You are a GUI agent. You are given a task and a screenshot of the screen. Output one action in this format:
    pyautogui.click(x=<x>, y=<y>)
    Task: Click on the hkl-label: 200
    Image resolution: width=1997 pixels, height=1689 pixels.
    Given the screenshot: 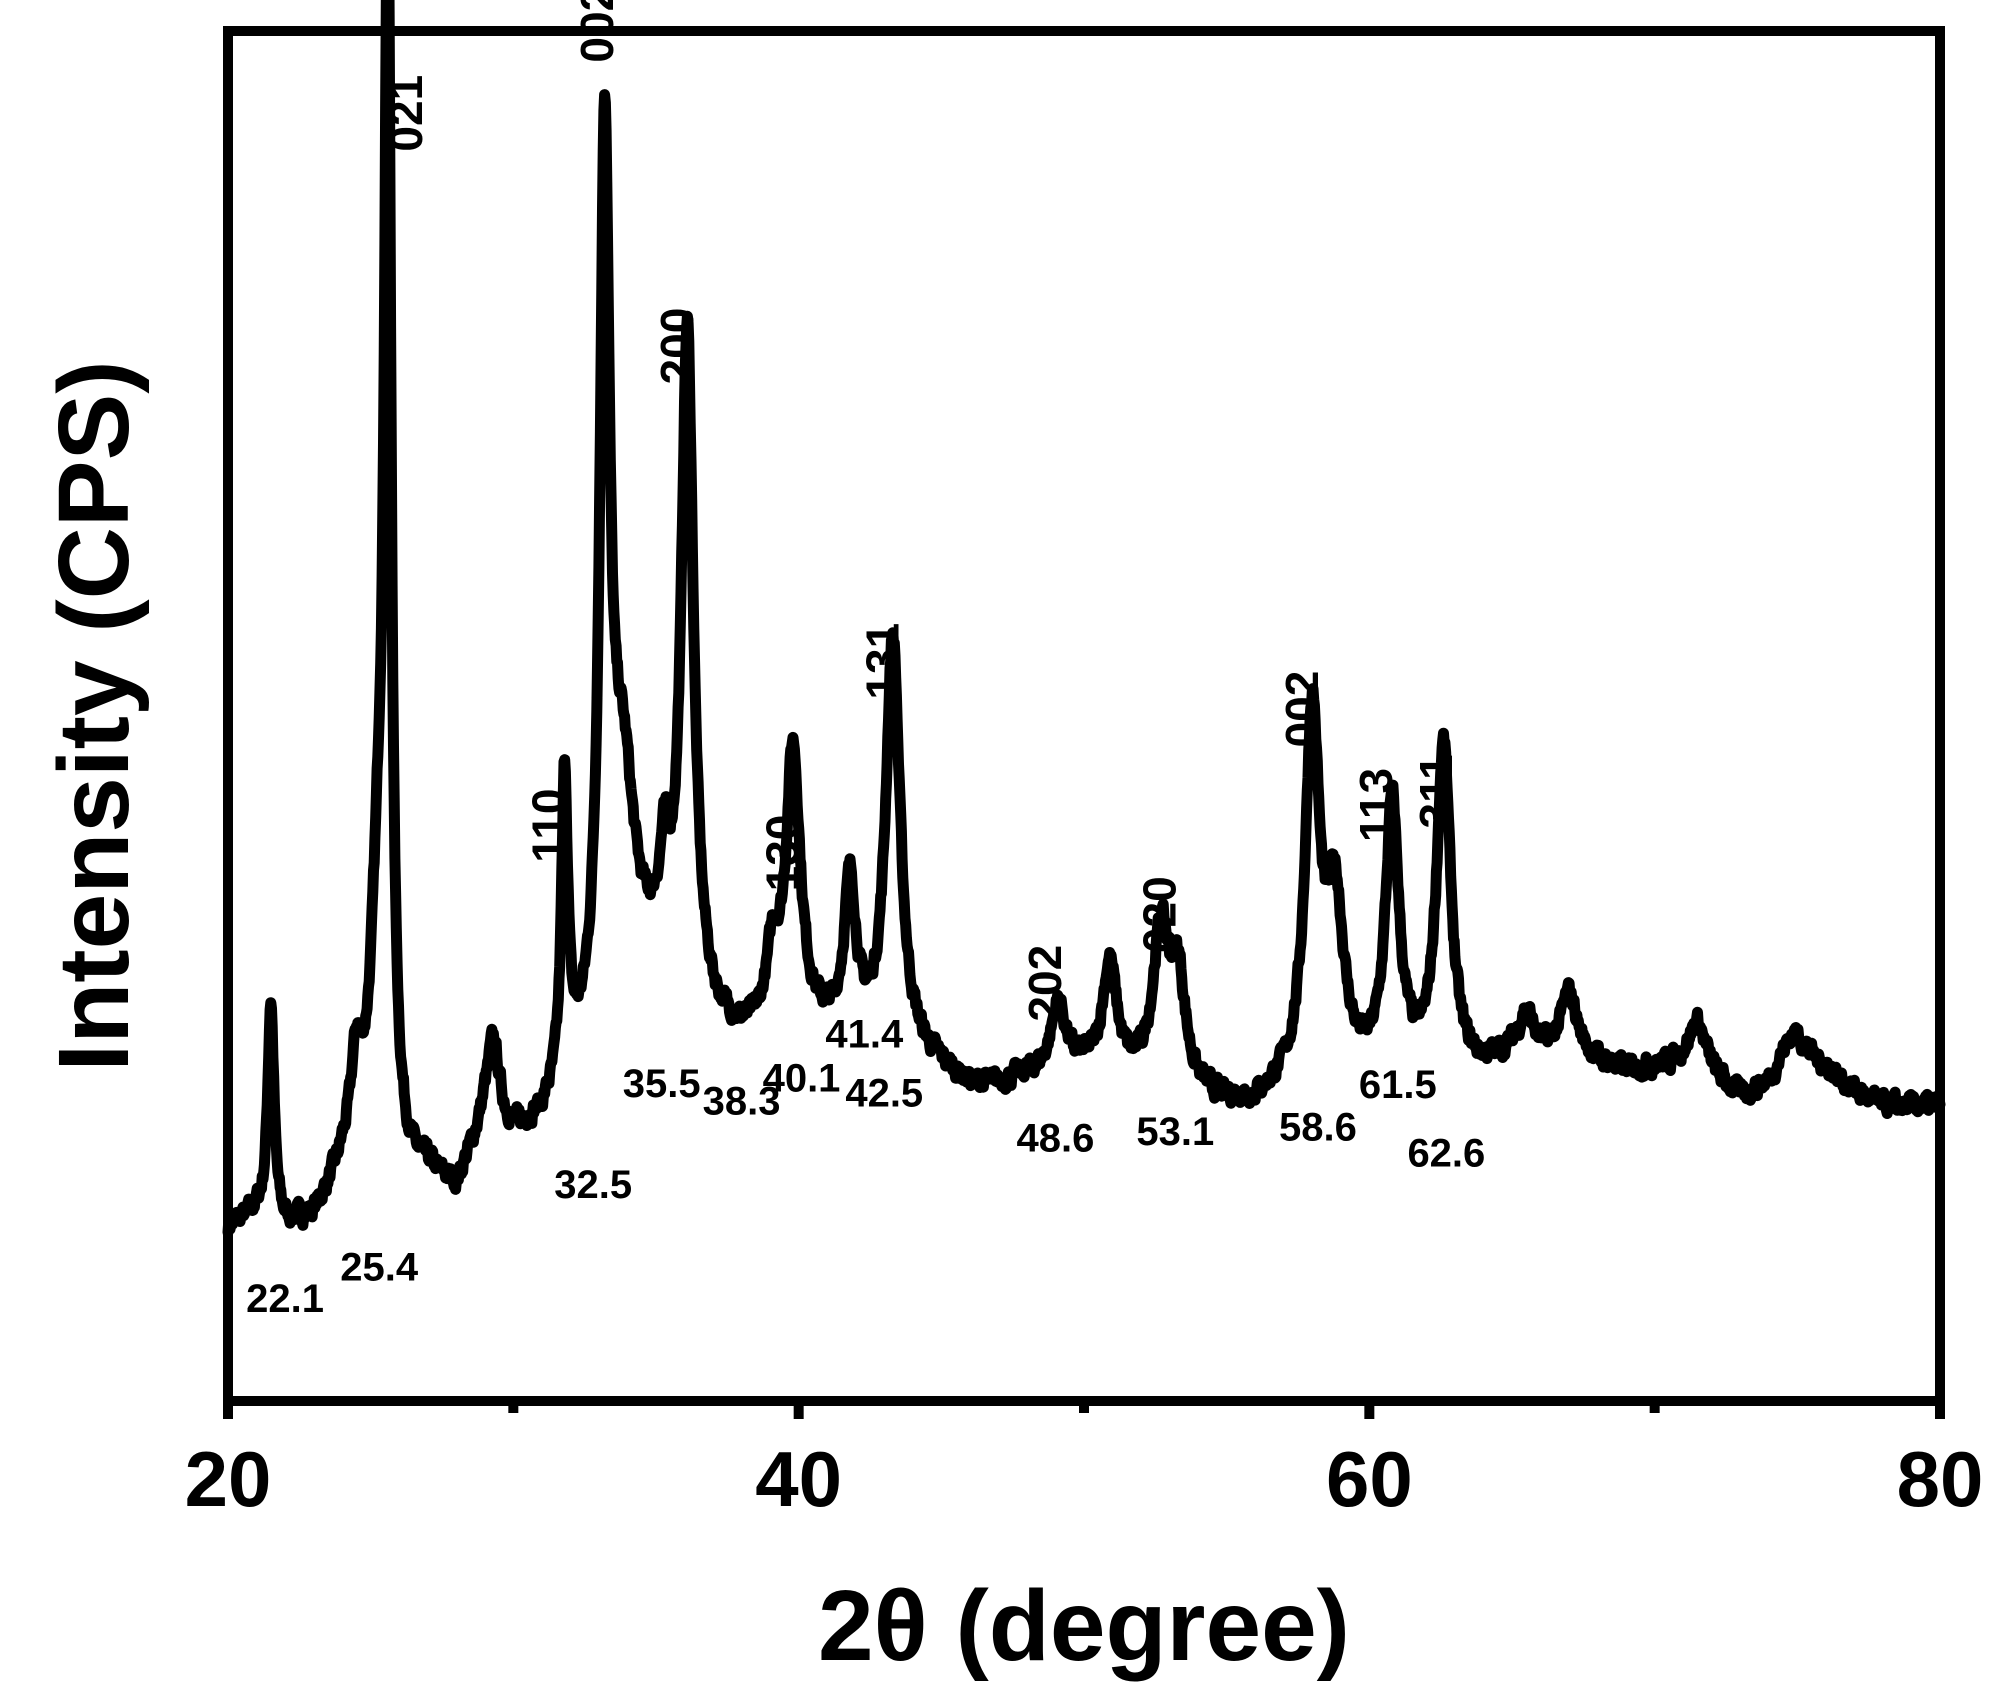 What is the action you would take?
    pyautogui.click(x=677, y=346)
    